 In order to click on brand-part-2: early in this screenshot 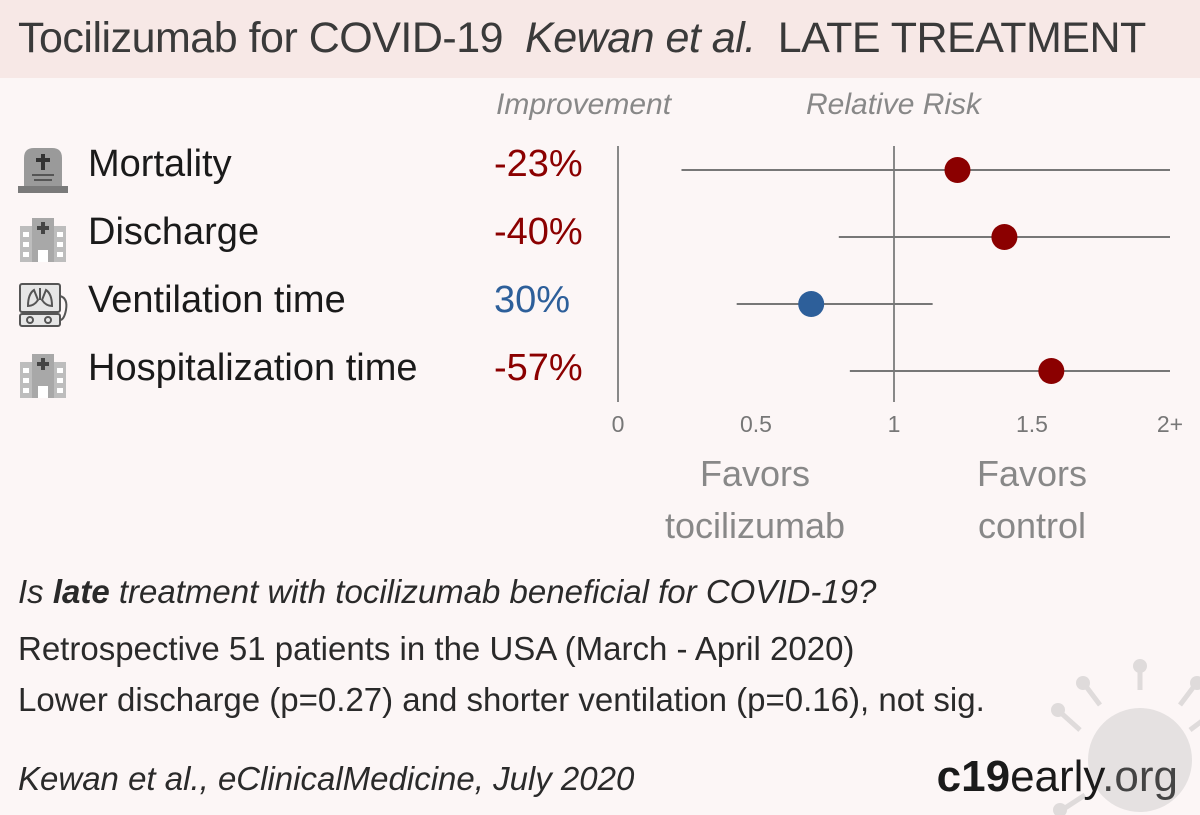, I will do `click(1056, 776)`.